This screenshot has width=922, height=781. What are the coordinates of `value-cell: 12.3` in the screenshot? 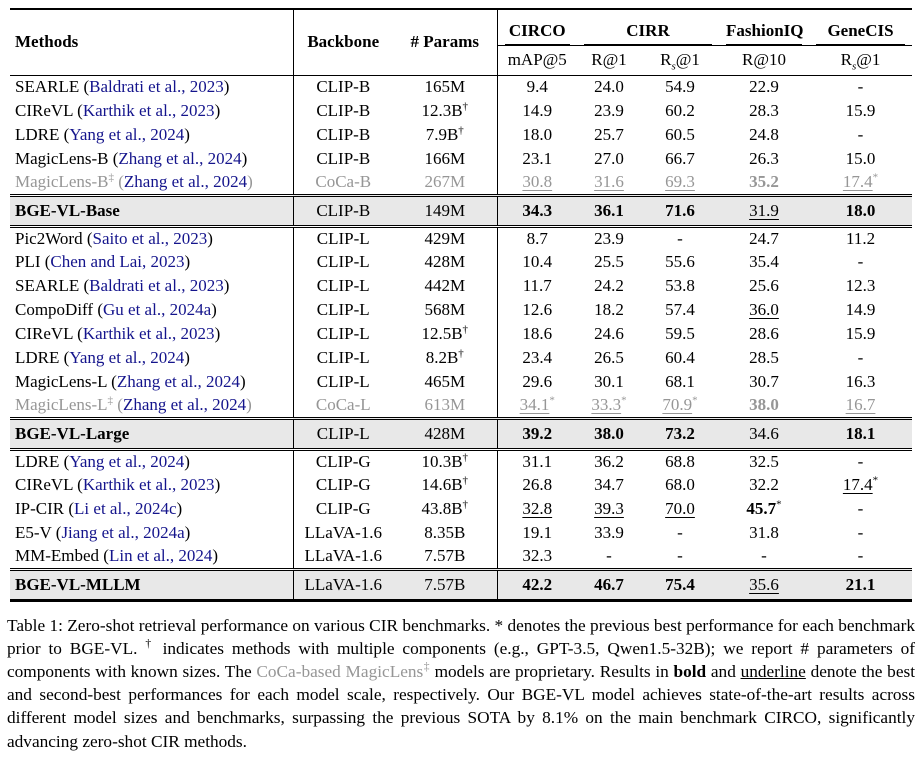 It's located at (860, 285).